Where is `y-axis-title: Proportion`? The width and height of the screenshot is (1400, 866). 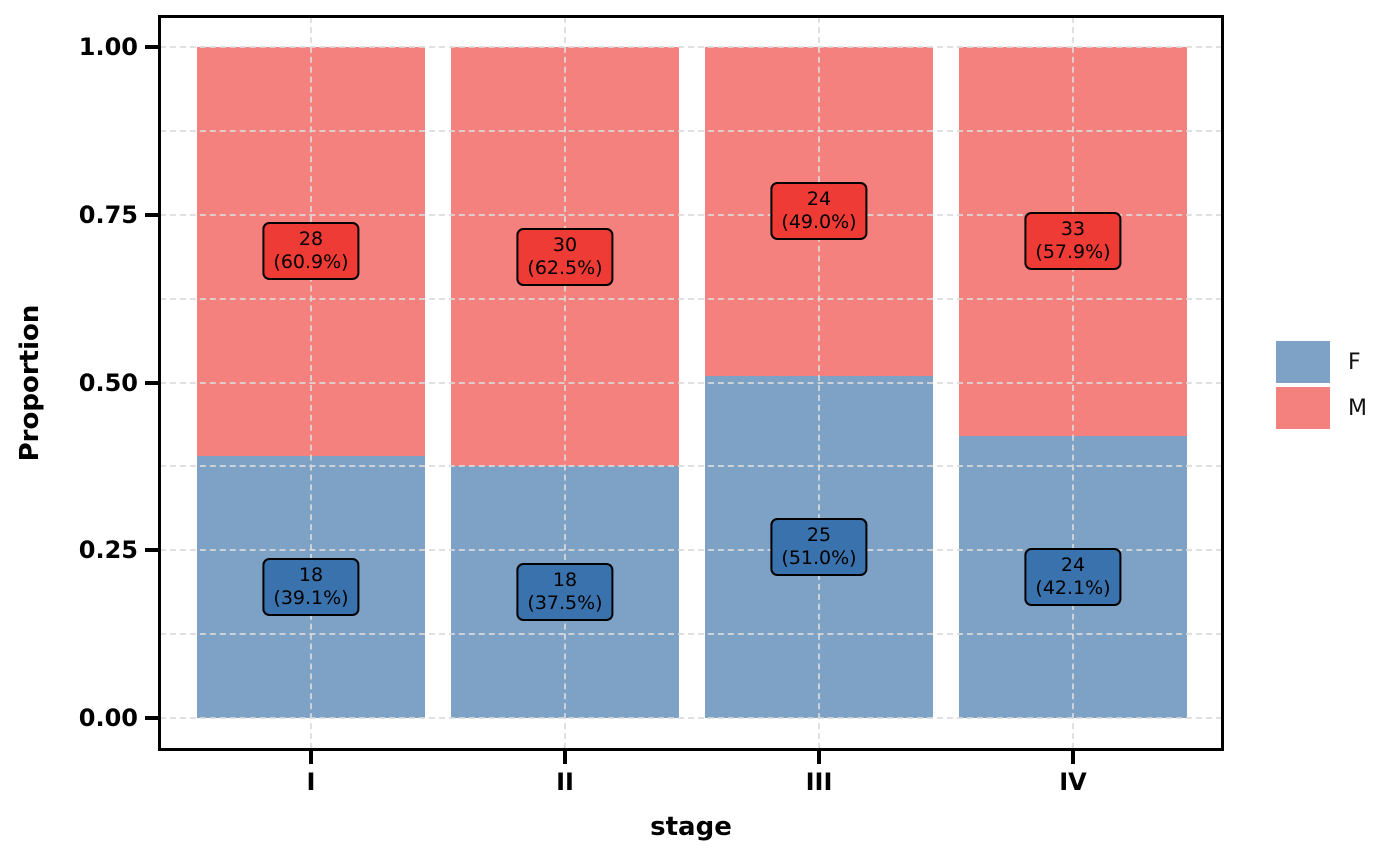
y-axis-title: Proportion is located at coordinates (30, 383).